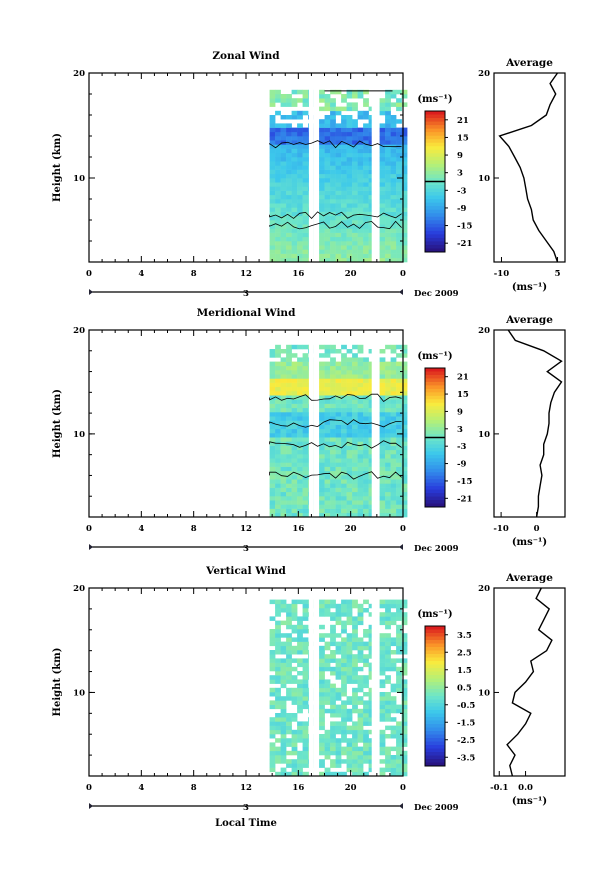 This screenshot has height=873, width=616. What do you see at coordinates (298, 274) in the screenshot?
I see `x-tick-label: 16` at bounding box center [298, 274].